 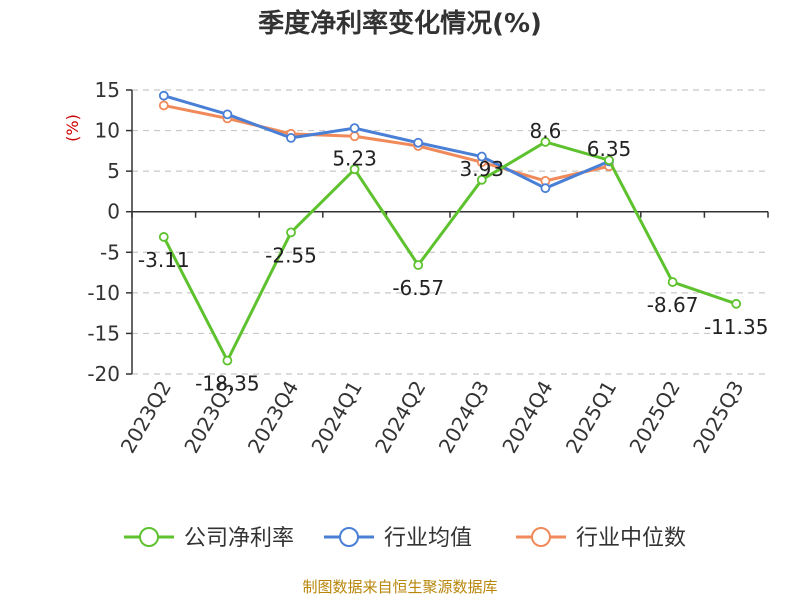 What do you see at coordinates (418, 288) in the screenshot?
I see `data-label: -6.57` at bounding box center [418, 288].